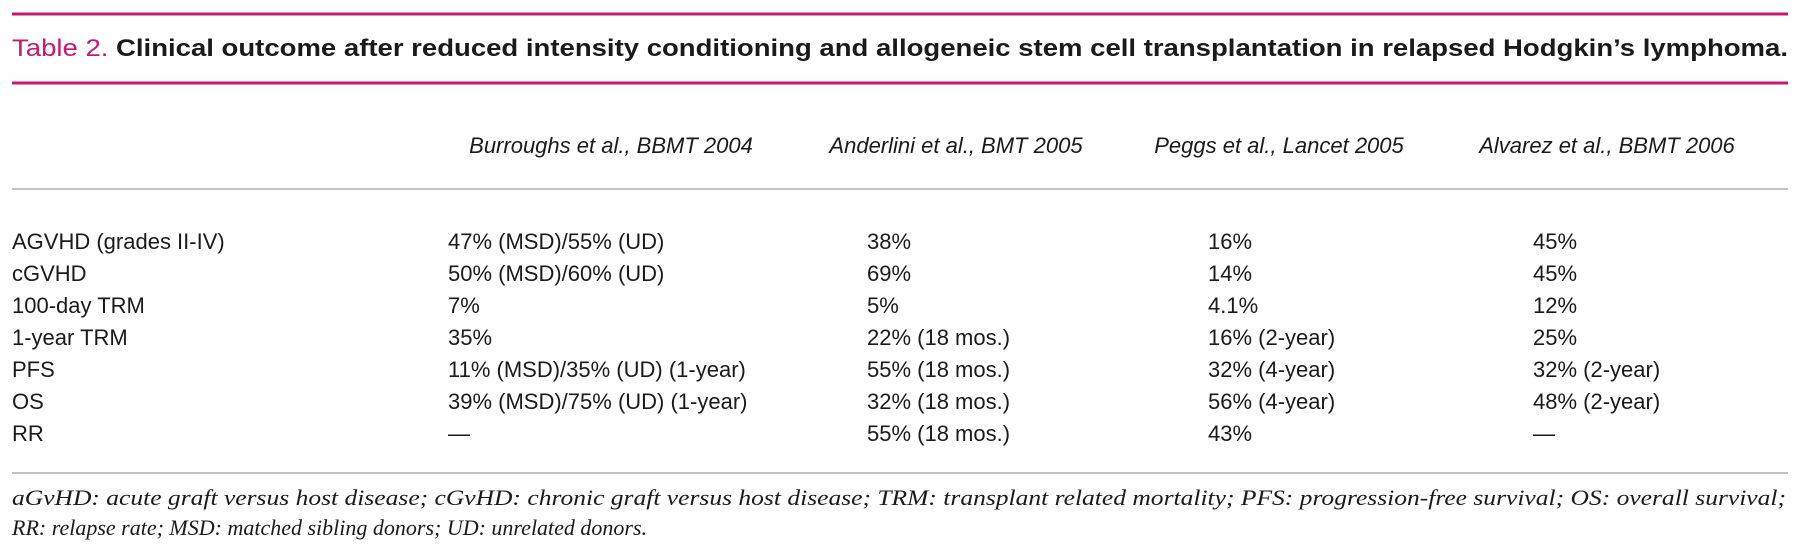  I want to click on row-label: PFS, so click(33, 369).